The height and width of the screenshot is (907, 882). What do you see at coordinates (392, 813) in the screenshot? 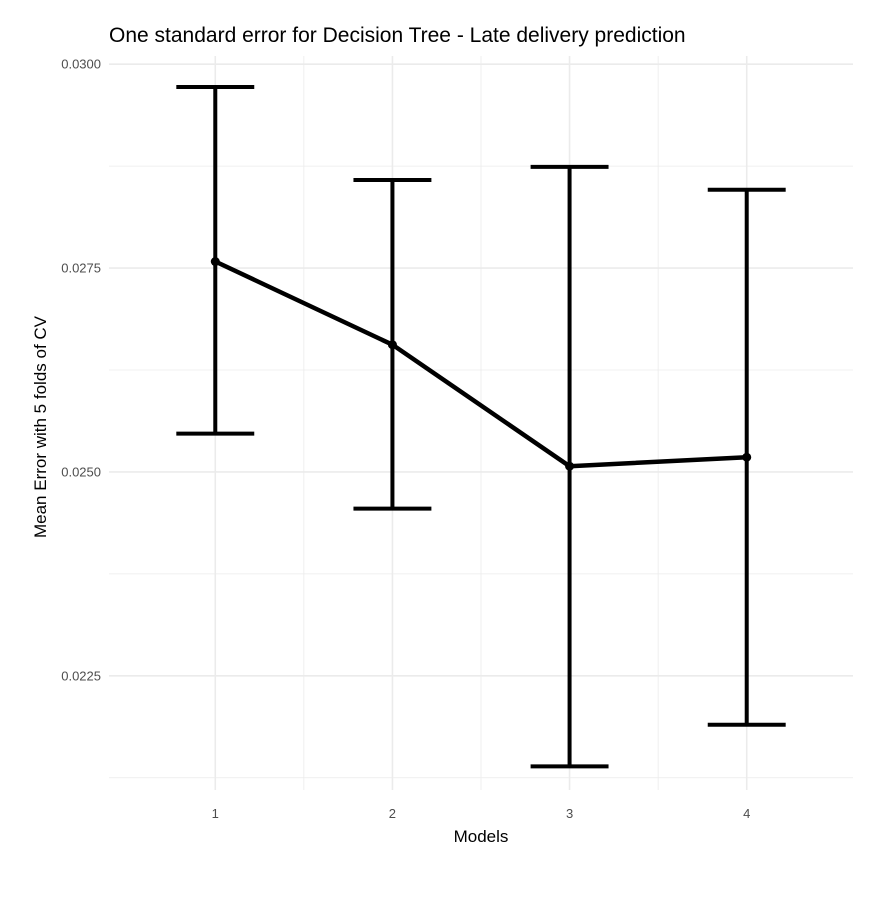
I see `x-tick-label: 2` at bounding box center [392, 813].